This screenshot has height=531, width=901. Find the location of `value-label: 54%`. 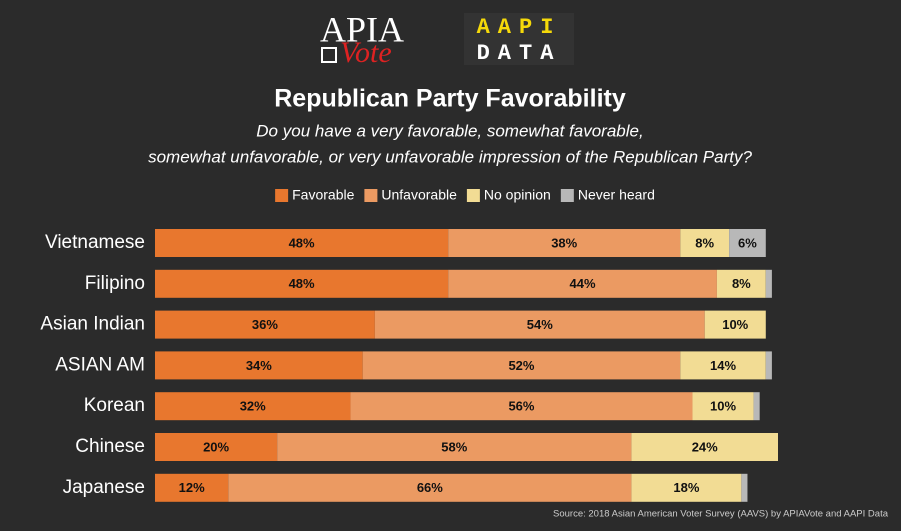

value-label: 54% is located at coordinates (540, 324).